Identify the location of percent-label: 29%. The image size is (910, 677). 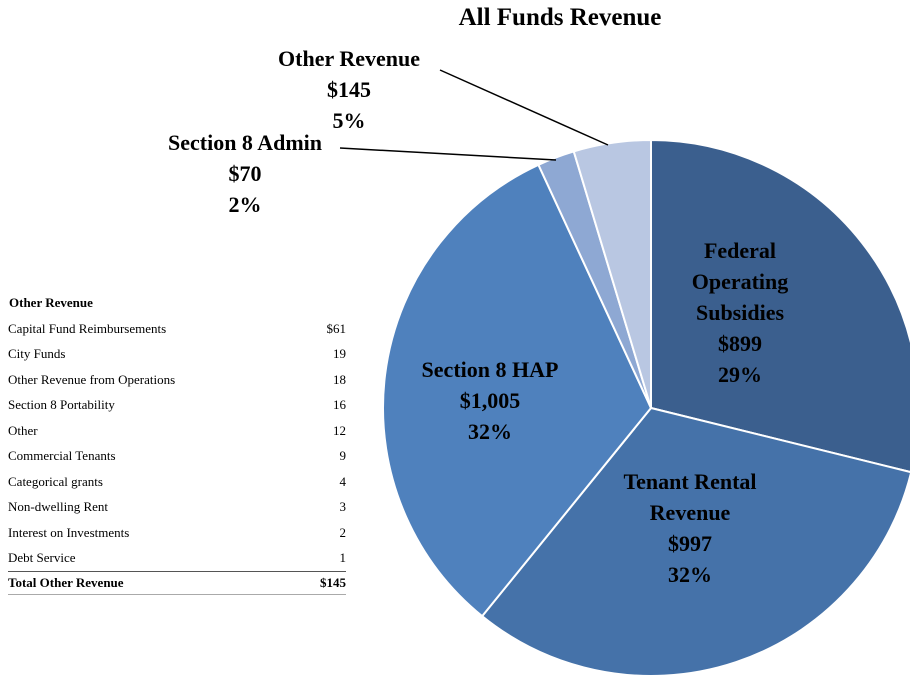
(740, 374).